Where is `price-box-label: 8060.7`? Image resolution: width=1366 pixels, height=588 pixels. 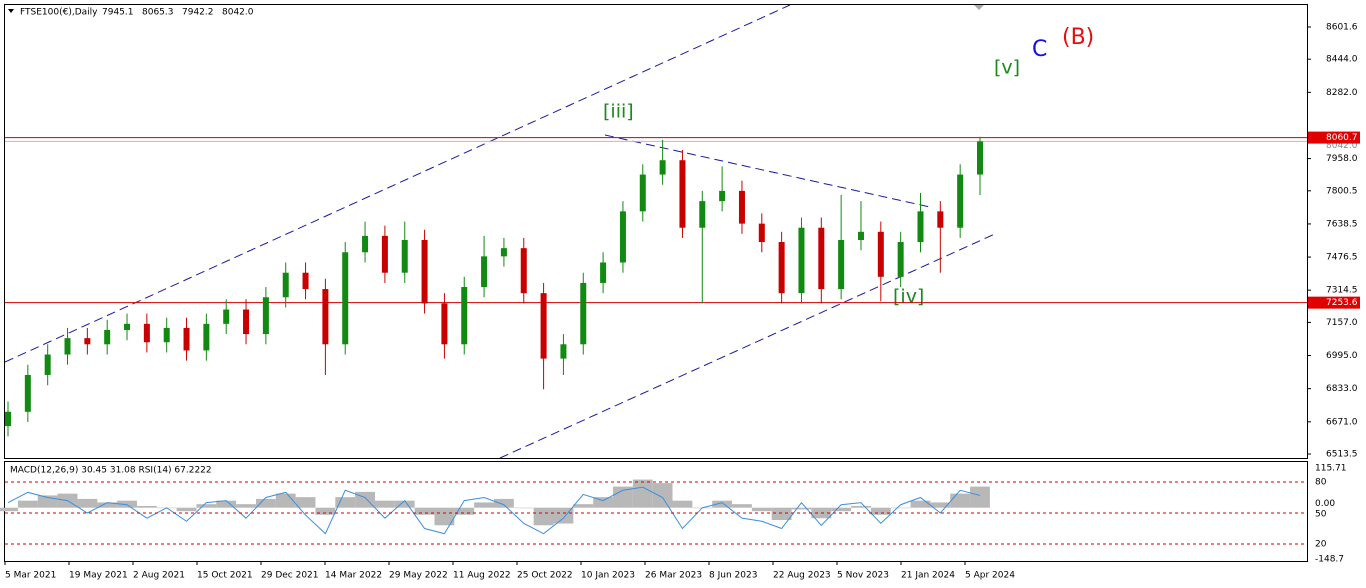 price-box-label: 8060.7 is located at coordinates (1342, 138).